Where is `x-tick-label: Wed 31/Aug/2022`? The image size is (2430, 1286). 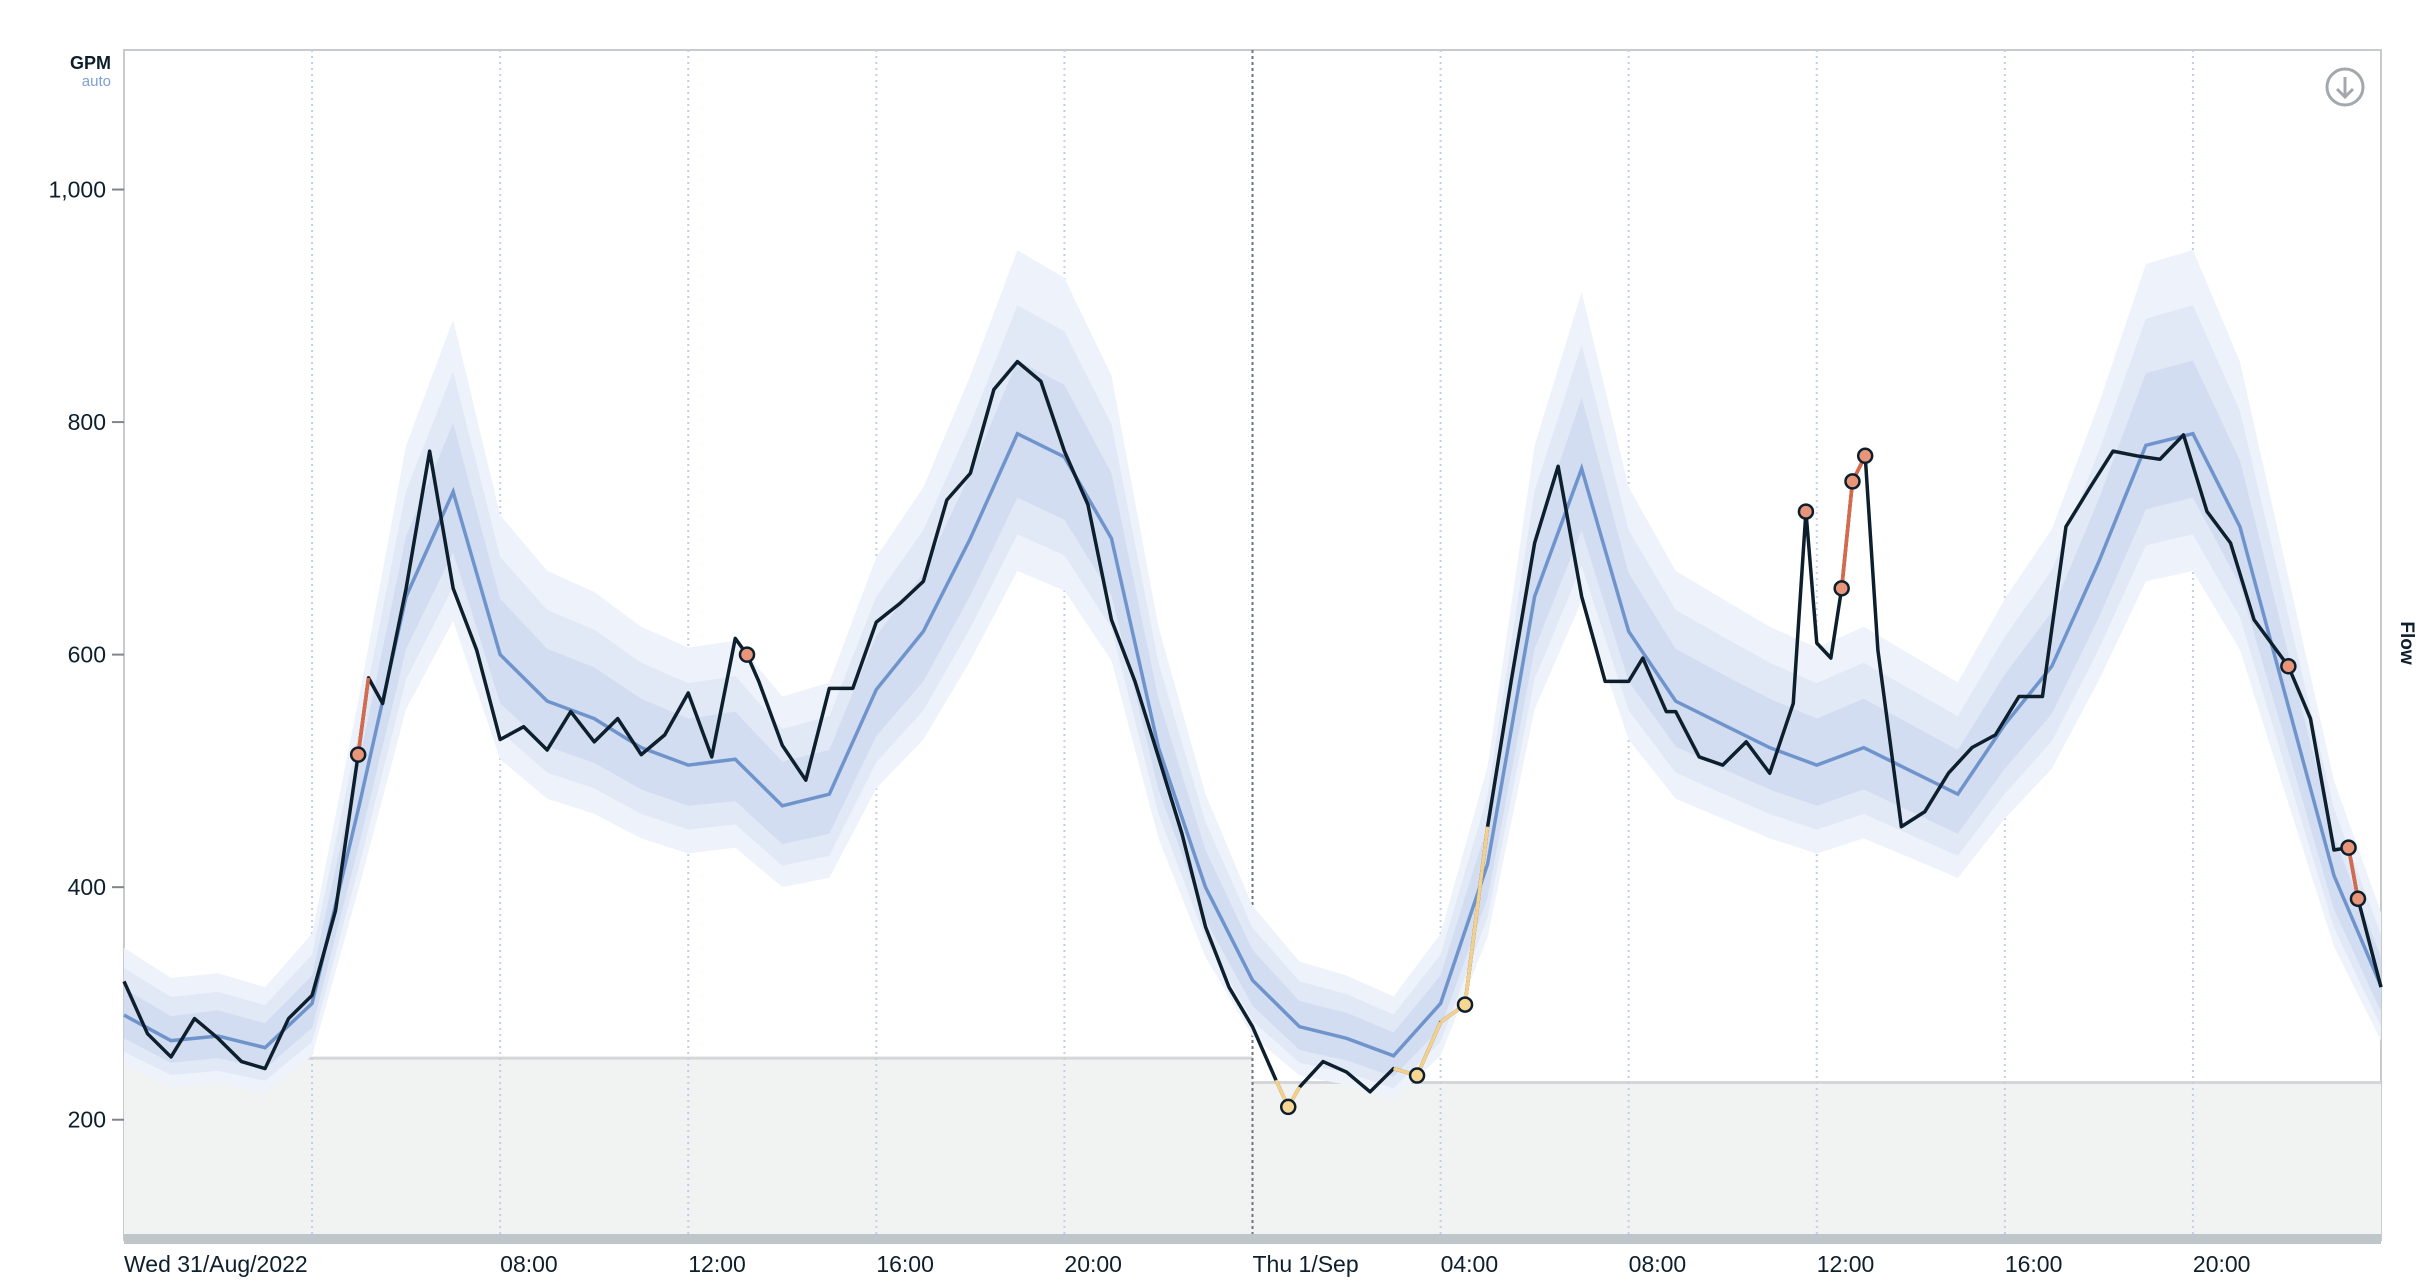
x-tick-label: Wed 31/Aug/2022 is located at coordinates (216, 1264).